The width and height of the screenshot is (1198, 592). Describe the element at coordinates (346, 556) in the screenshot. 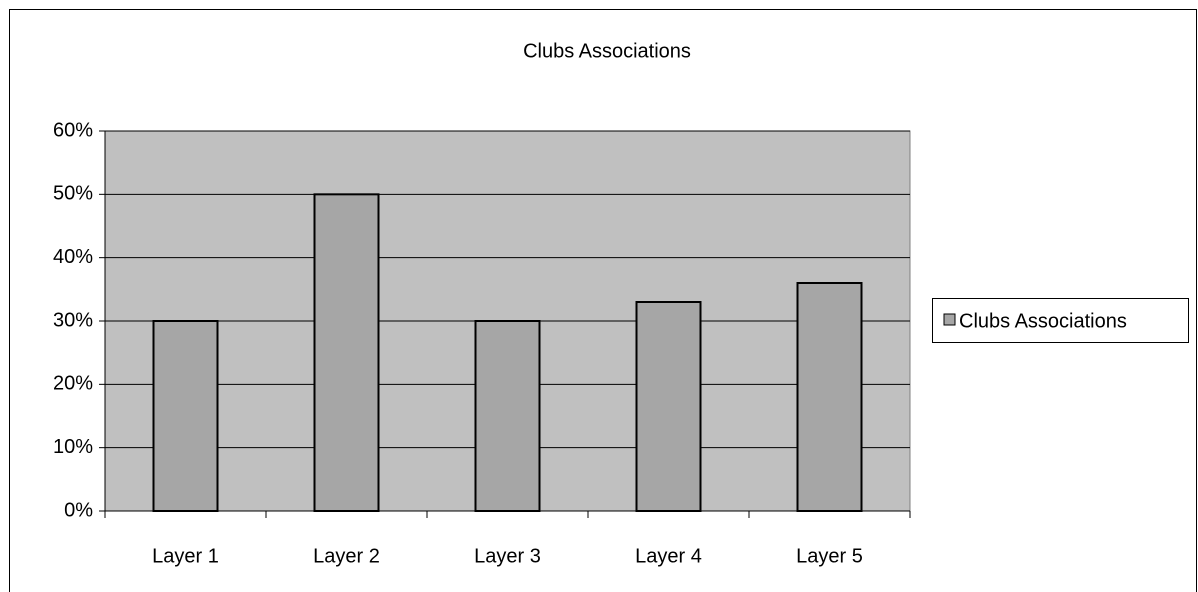

I see `x-tick-label: Layer 2` at that location.